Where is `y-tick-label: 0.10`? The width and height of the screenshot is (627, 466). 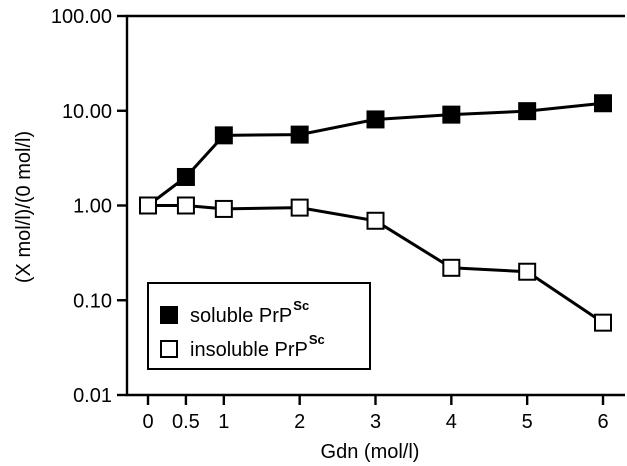
y-tick-label: 0.10 is located at coordinates (92, 301).